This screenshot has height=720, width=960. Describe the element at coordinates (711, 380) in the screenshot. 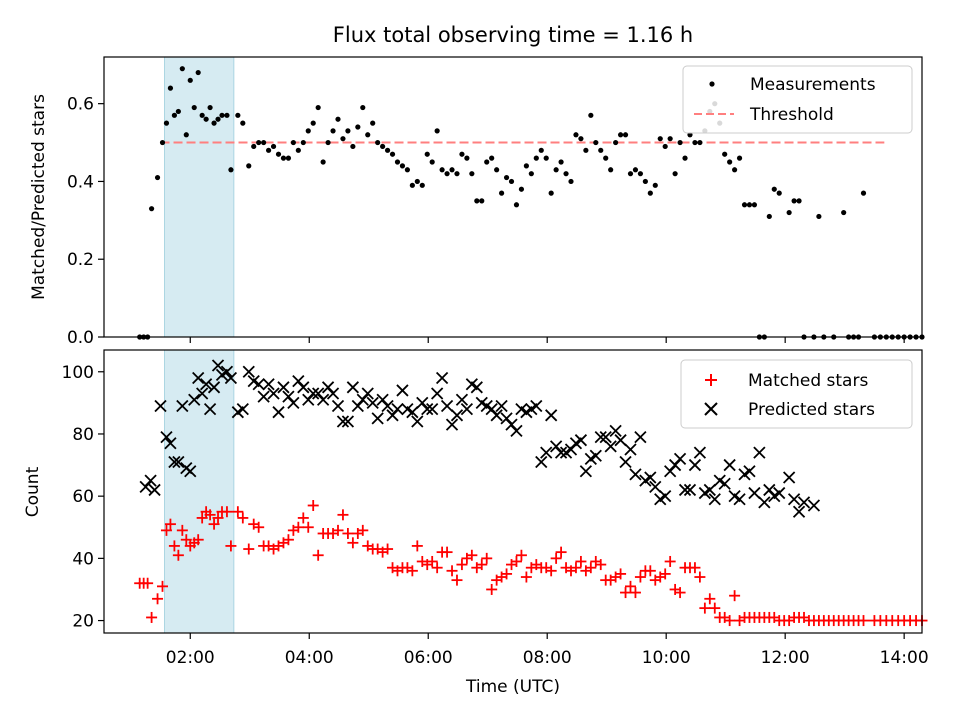

I see `legend-matched-marker` at that location.